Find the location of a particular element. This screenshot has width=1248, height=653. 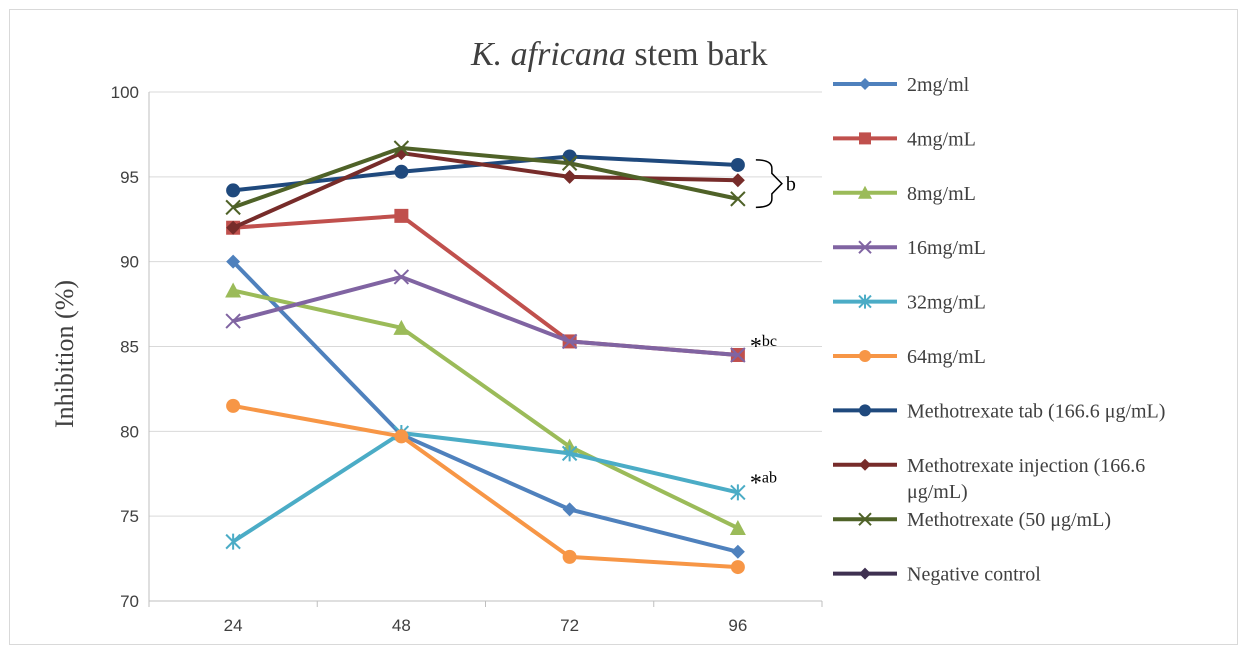

legend-entry: 32mg/mL is located at coordinates (909, 303).